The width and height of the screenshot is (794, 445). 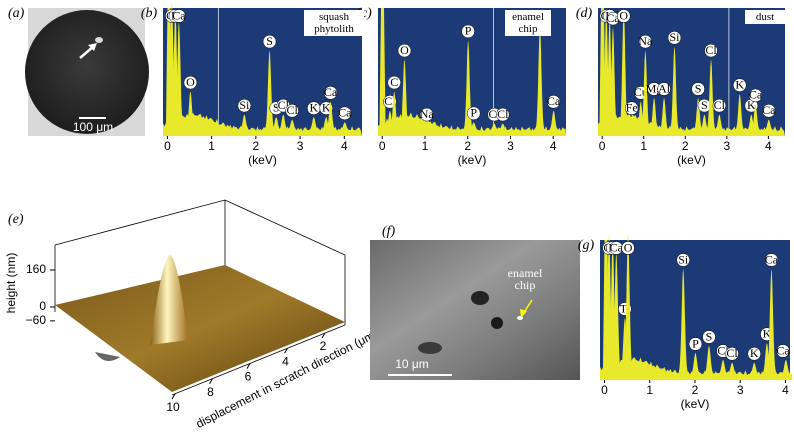 I want to click on panel-label: (f), so click(x=389, y=231).